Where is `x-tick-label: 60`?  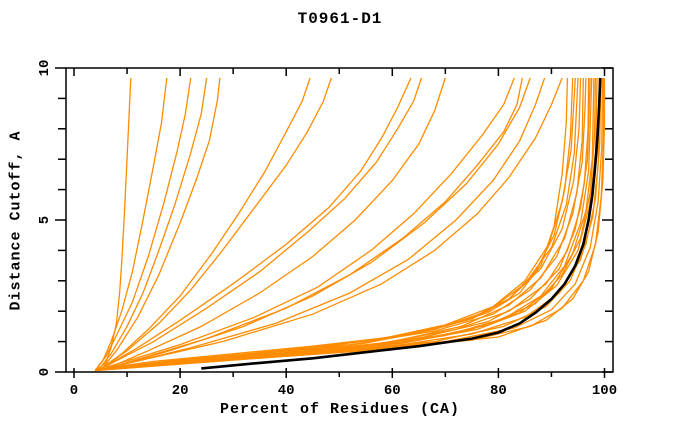
x-tick-label: 60 is located at coordinates (392, 391).